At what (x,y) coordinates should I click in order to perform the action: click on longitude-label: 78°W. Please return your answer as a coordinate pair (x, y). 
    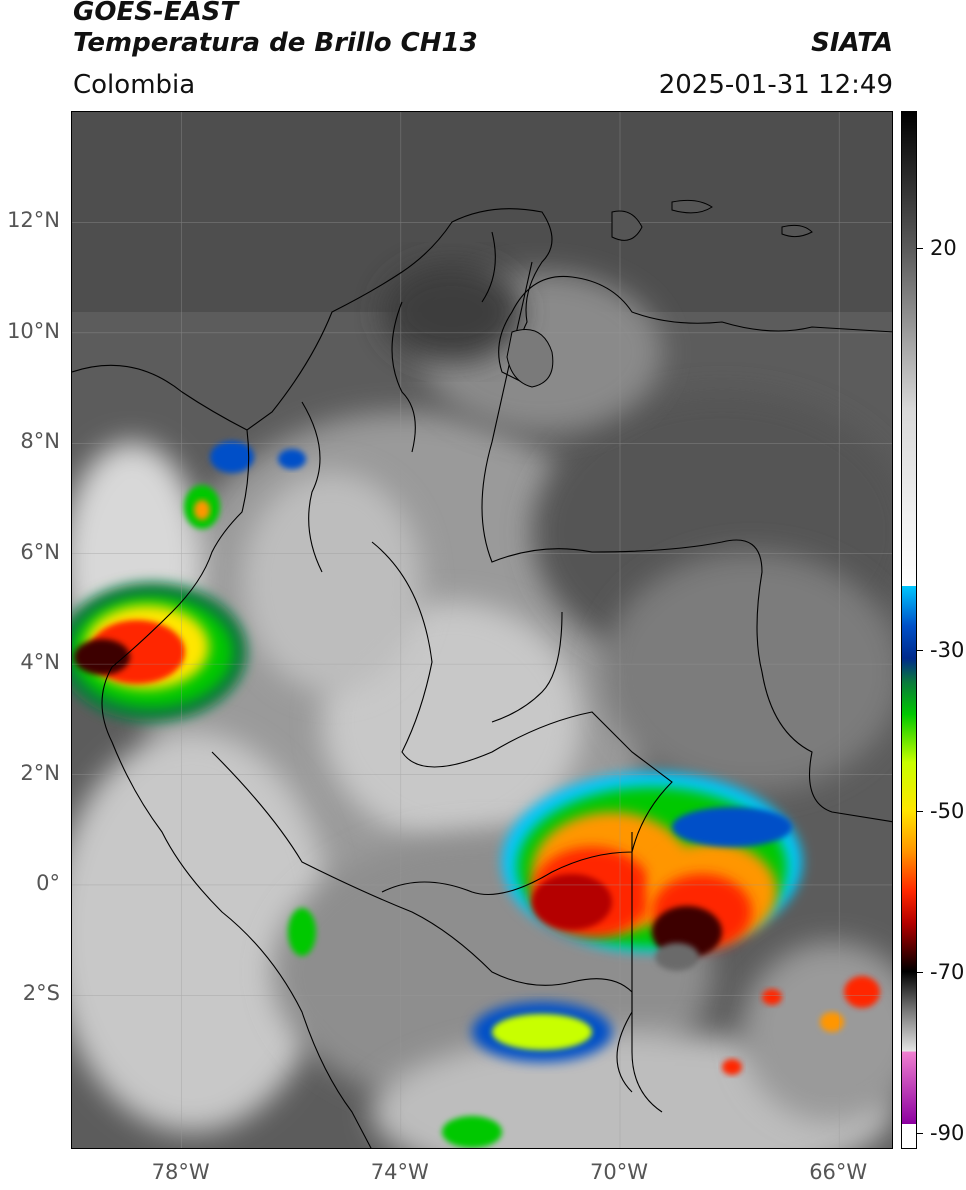
    Looking at the image, I should click on (180, 1172).